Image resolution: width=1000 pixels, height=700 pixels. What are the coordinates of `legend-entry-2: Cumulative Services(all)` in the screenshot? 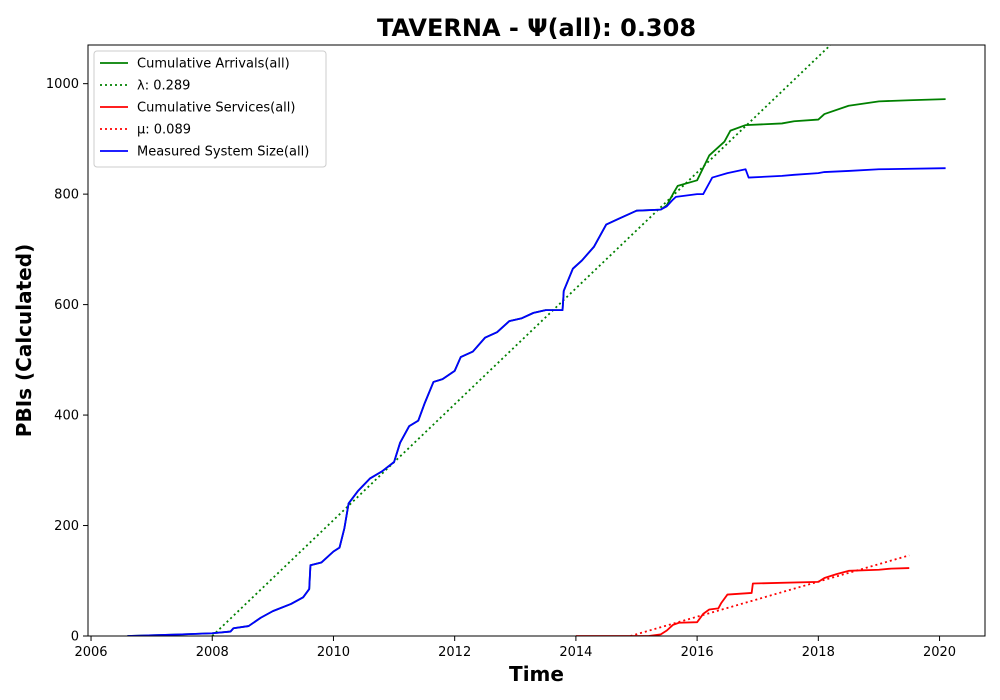 It's located at (216, 108).